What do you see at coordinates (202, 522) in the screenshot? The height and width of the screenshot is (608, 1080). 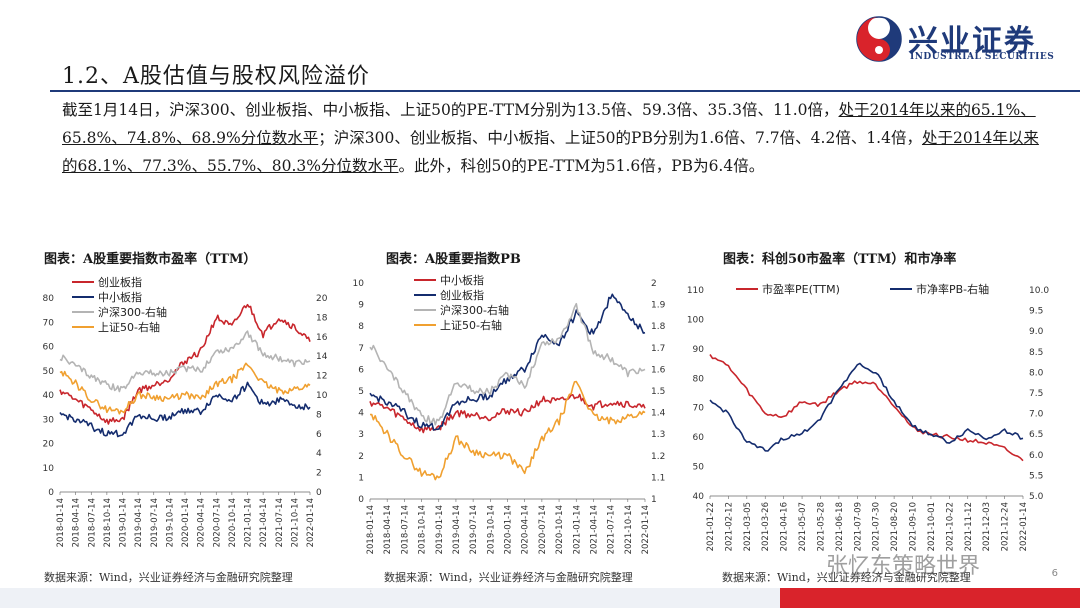 I see `x-tick-label: 2020-04-14` at bounding box center [202, 522].